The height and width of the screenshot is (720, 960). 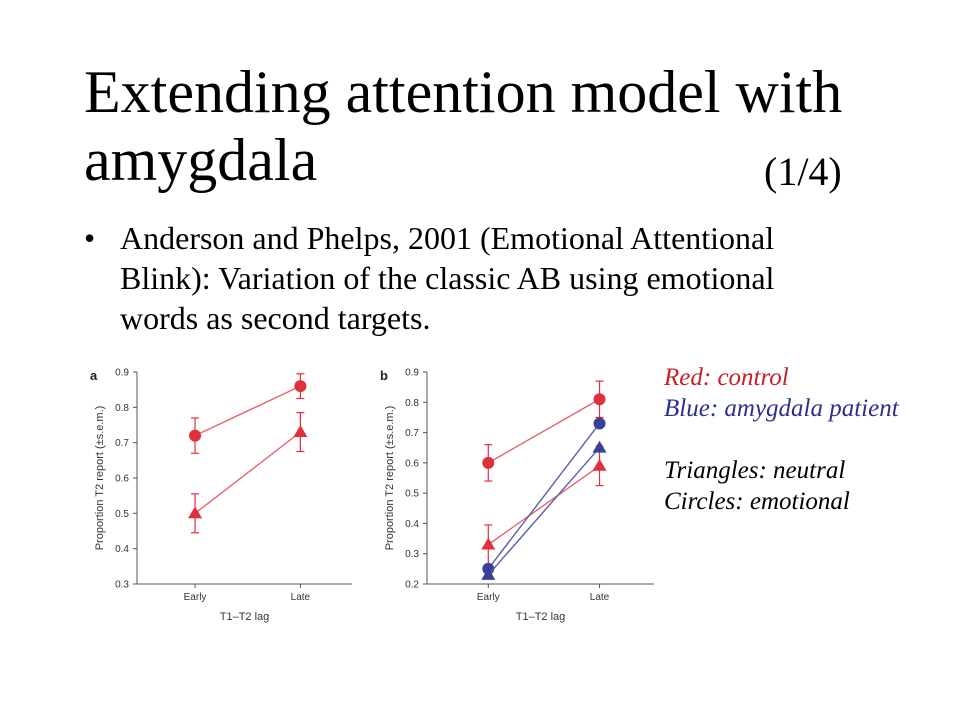 What do you see at coordinates (688, 377) in the screenshot?
I see `legend-red-label: Red:` at bounding box center [688, 377].